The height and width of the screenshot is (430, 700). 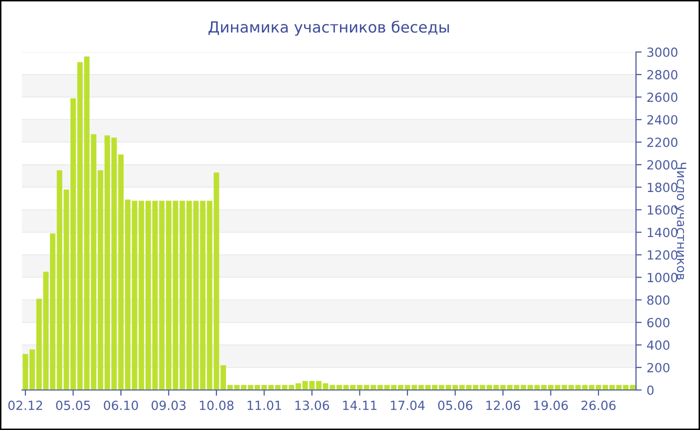 What do you see at coordinates (328, 28) in the screenshot?
I see `chart-title: Динамика участников беседы` at bounding box center [328, 28].